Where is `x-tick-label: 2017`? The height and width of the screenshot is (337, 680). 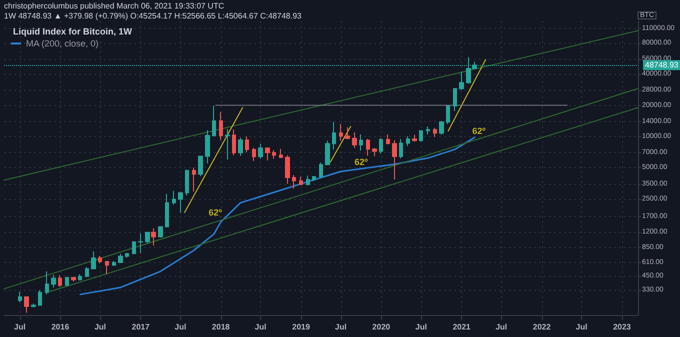 x-tick-label: 2017 is located at coordinates (141, 327).